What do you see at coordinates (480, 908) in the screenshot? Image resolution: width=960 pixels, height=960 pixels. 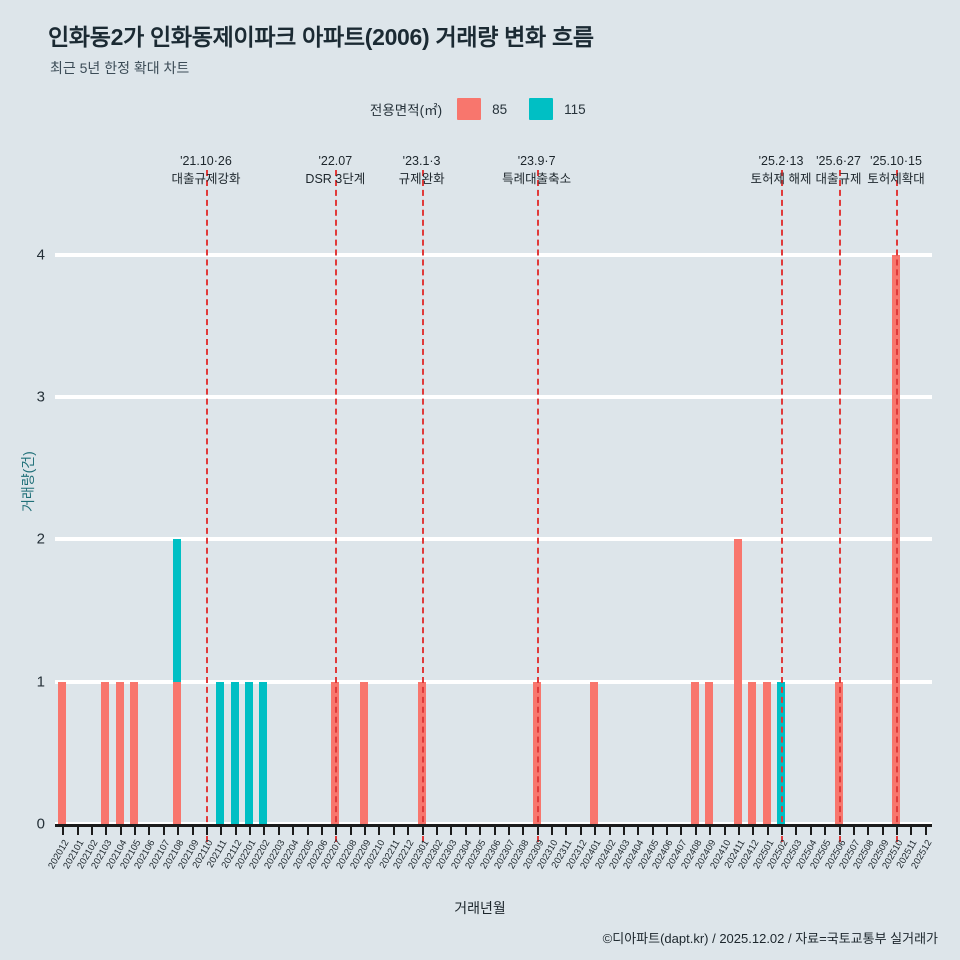 I see `x-axis-title: 거래년월` at bounding box center [480, 908].